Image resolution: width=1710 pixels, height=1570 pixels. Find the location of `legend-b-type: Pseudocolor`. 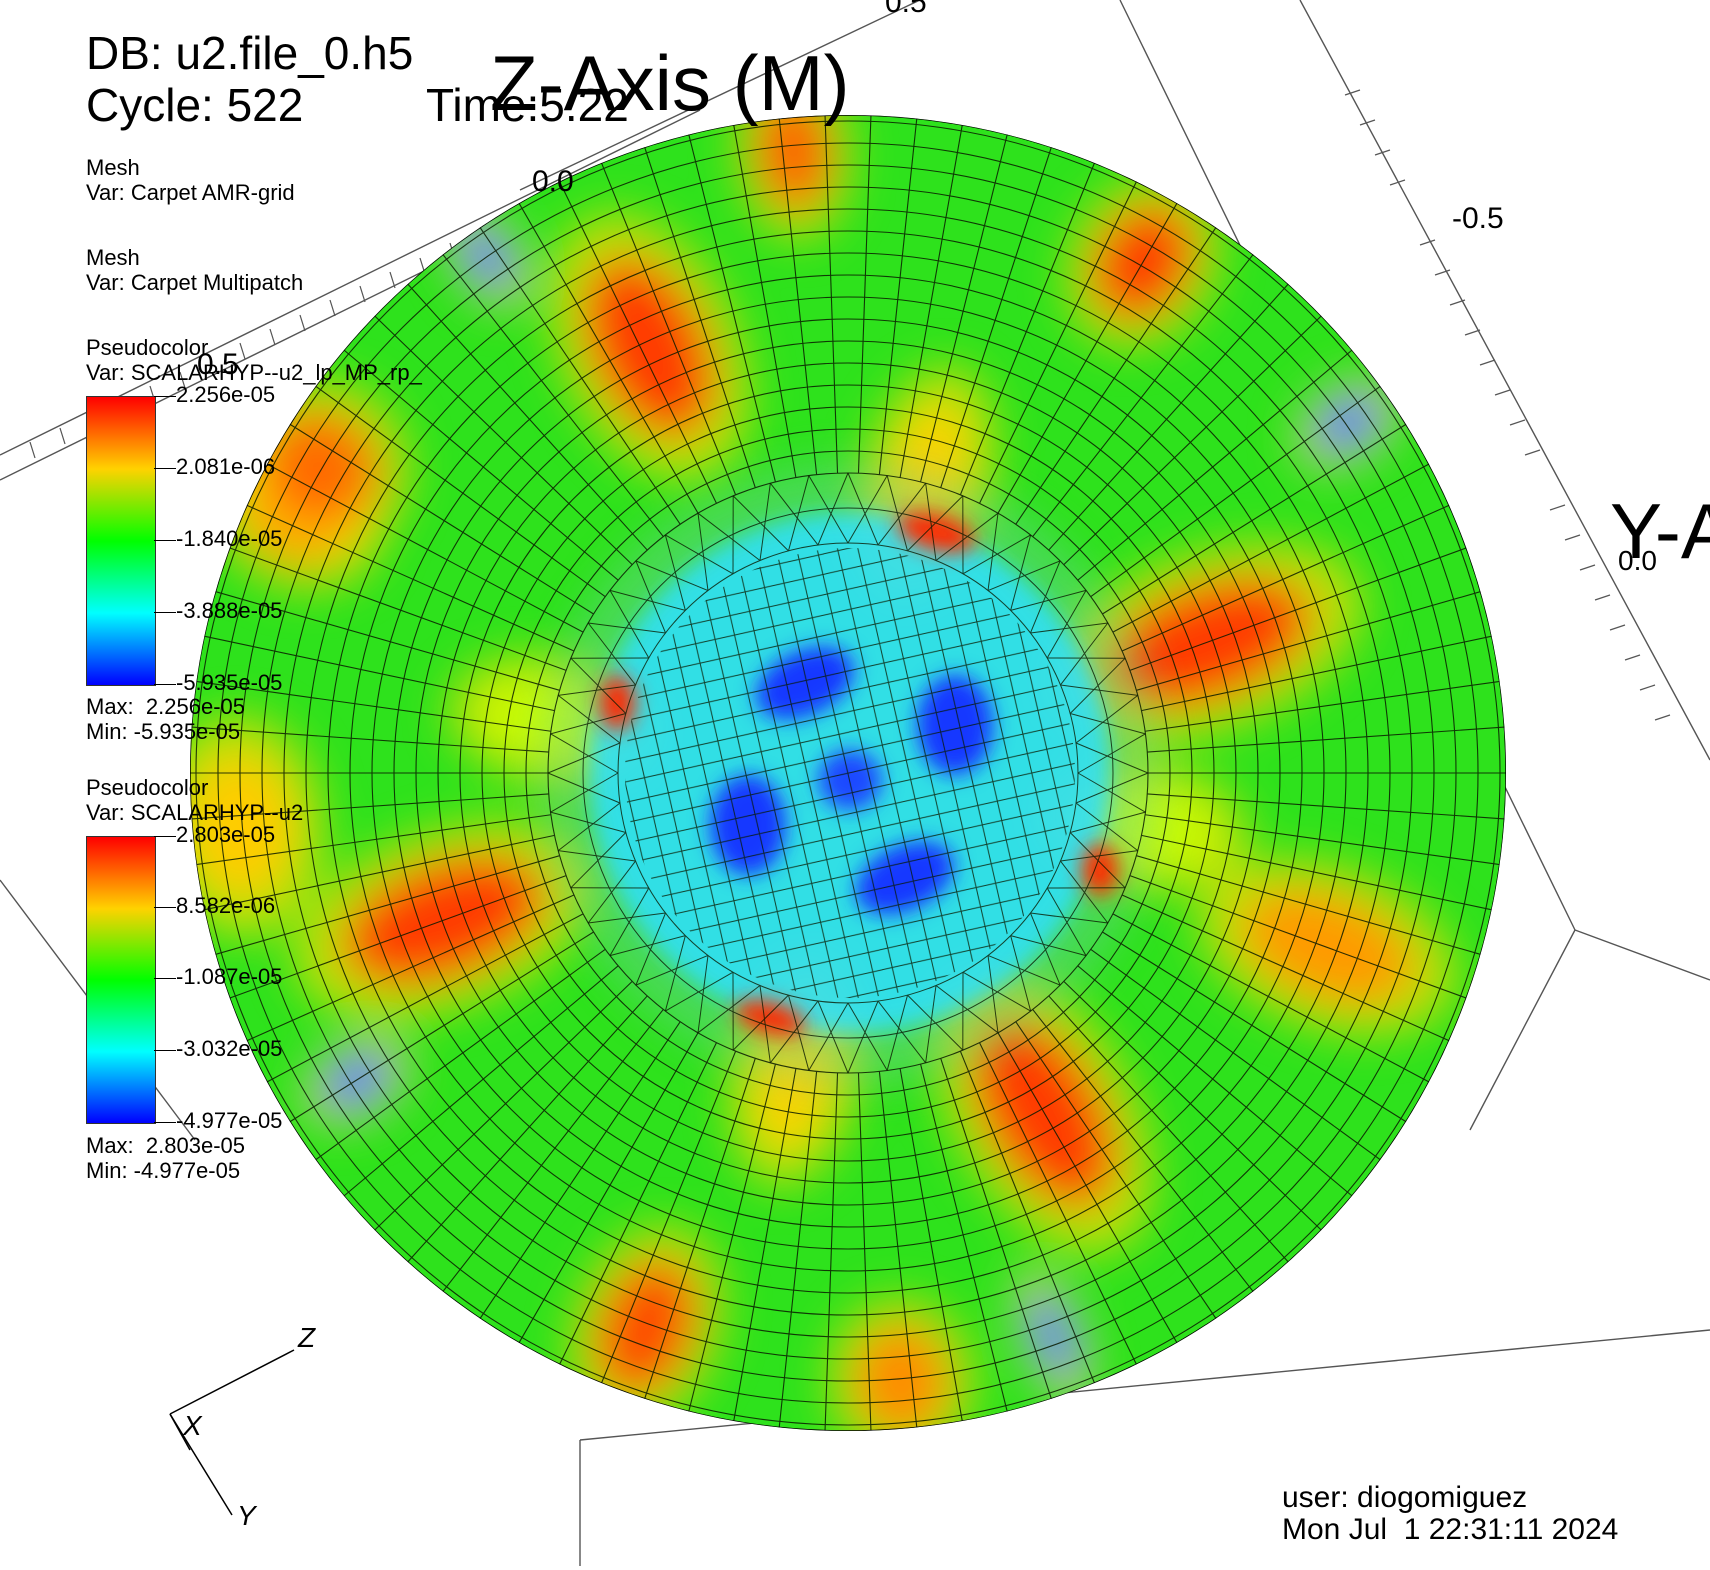

legend-b-type: Pseudocolor is located at coordinates (147, 787).